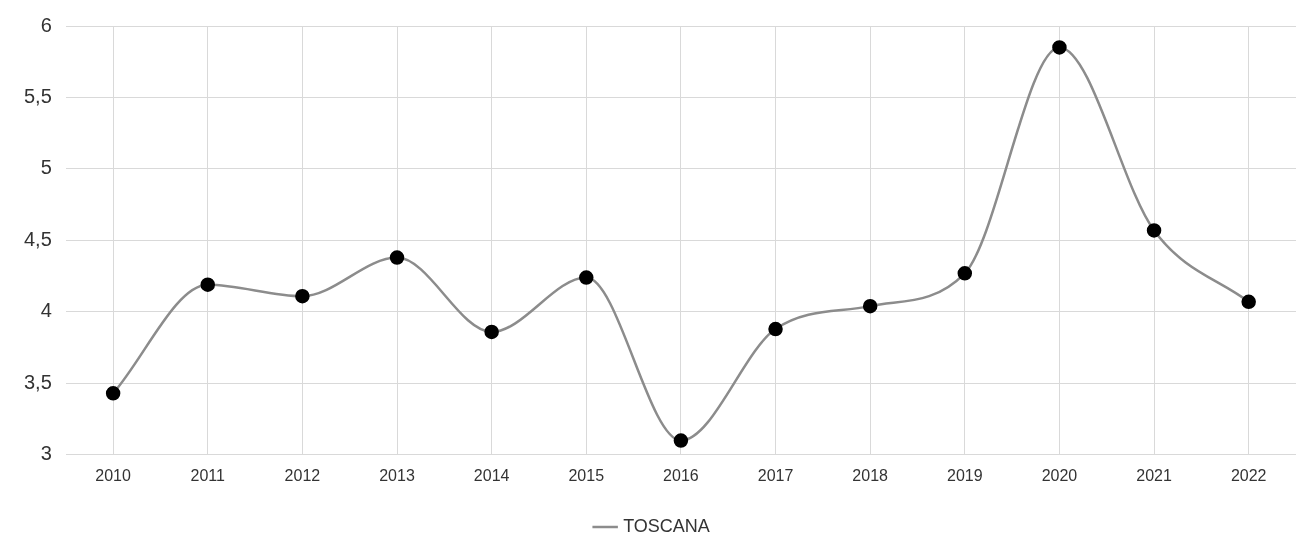 This screenshot has height=554, width=1306. I want to click on y-tick-label: 4, so click(46, 310).